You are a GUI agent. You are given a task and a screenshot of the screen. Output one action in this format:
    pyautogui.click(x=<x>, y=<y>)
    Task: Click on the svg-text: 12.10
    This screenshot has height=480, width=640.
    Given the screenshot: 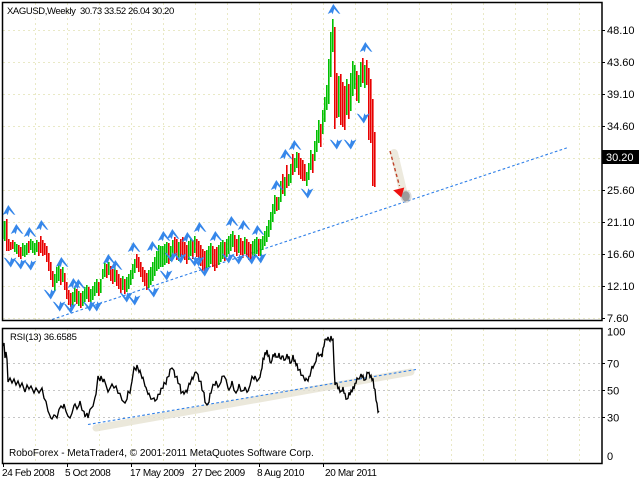 What is the action you would take?
    pyautogui.click(x=621, y=287)
    